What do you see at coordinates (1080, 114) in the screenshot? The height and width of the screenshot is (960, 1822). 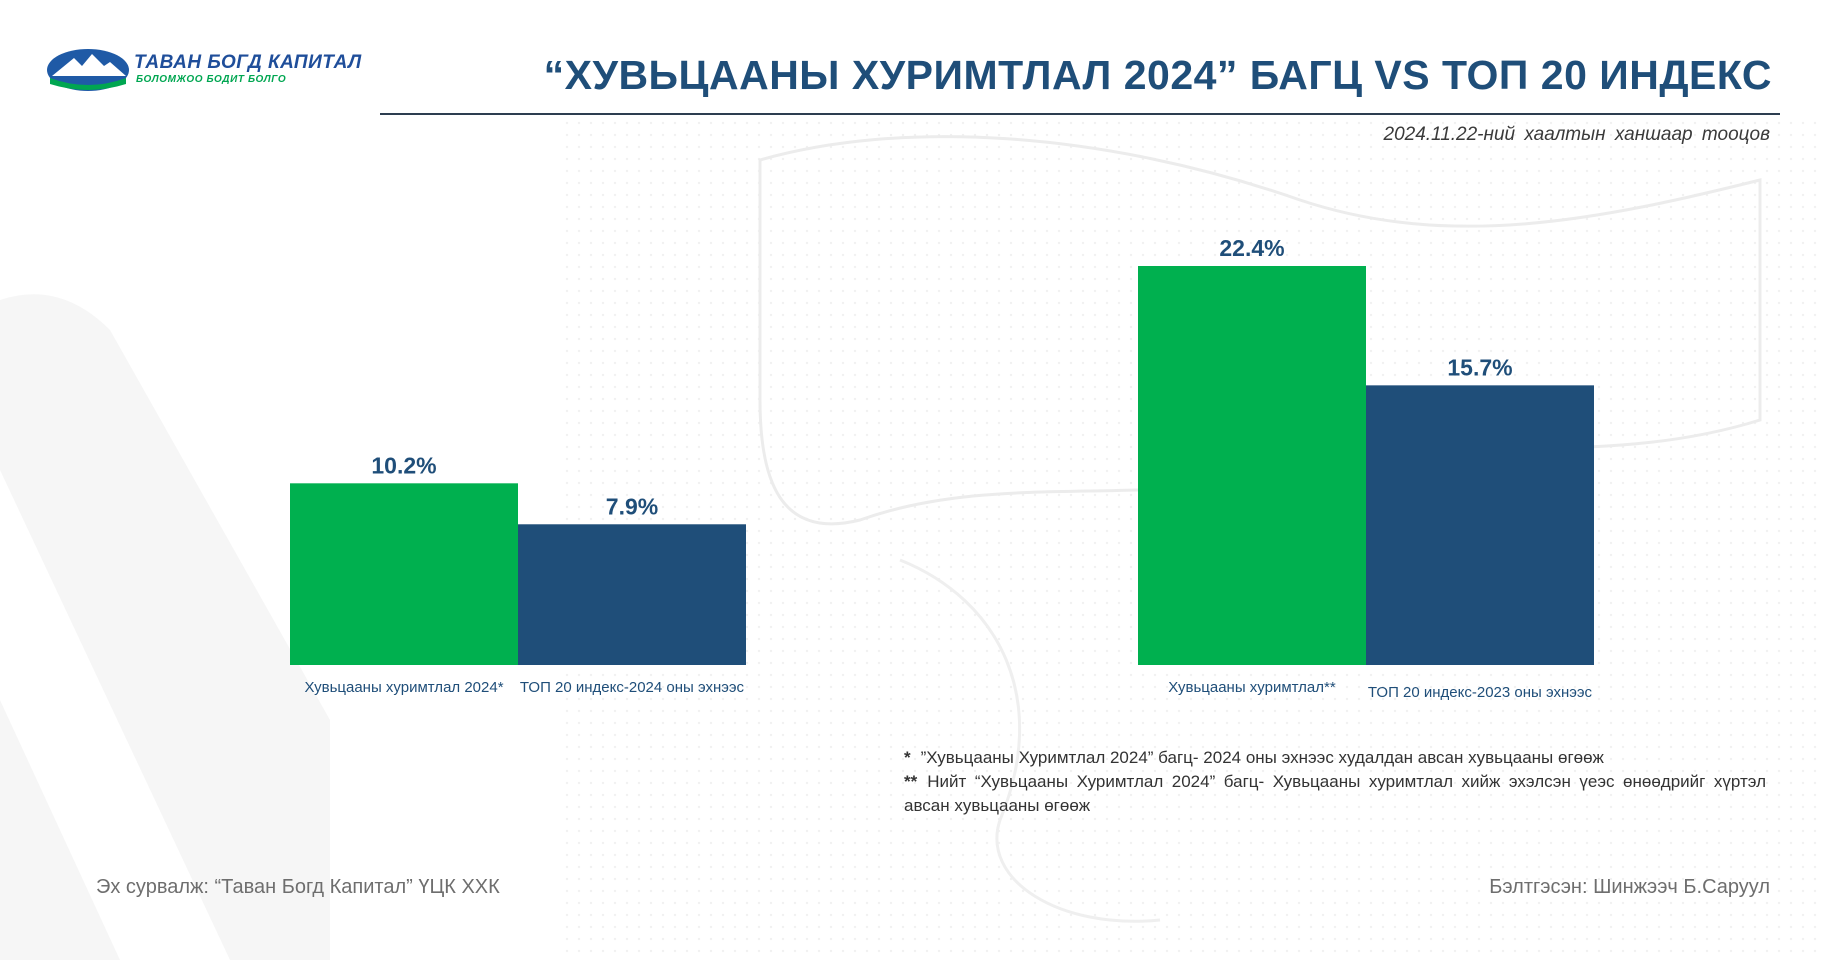 I see `title-divider` at bounding box center [1080, 114].